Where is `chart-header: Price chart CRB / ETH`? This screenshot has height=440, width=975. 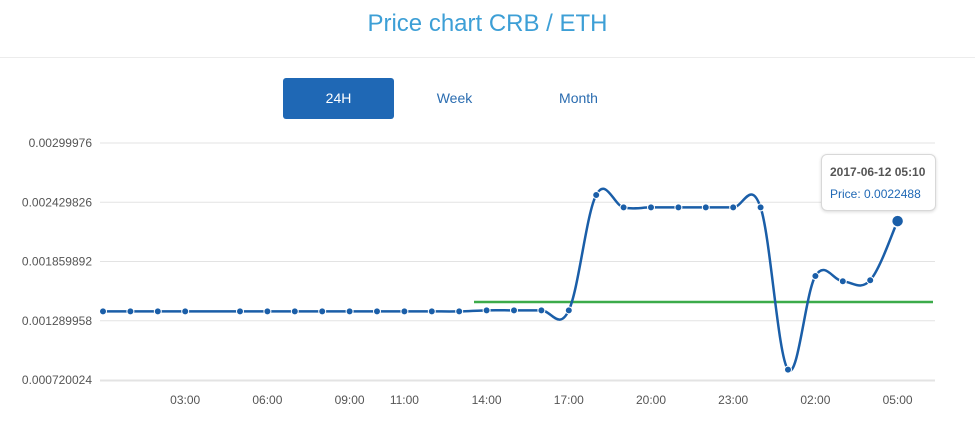 chart-header: Price chart CRB / ETH is located at coordinates (487, 29).